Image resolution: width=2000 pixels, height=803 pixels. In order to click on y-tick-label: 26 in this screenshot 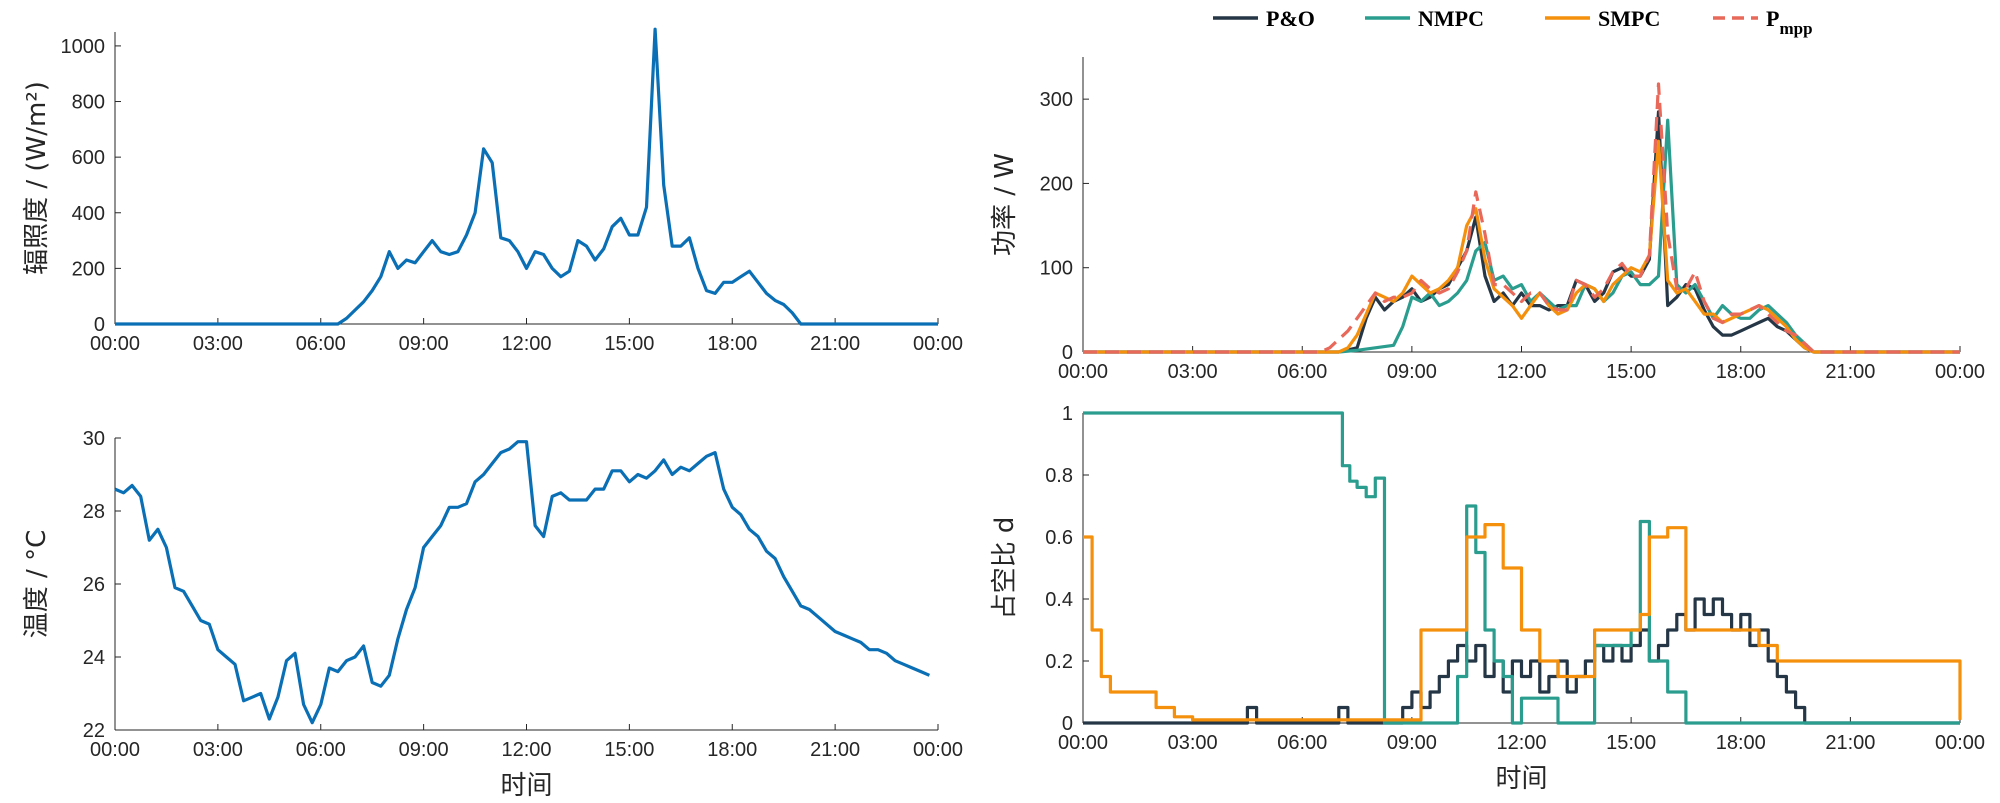, I will do `click(94, 585)`.